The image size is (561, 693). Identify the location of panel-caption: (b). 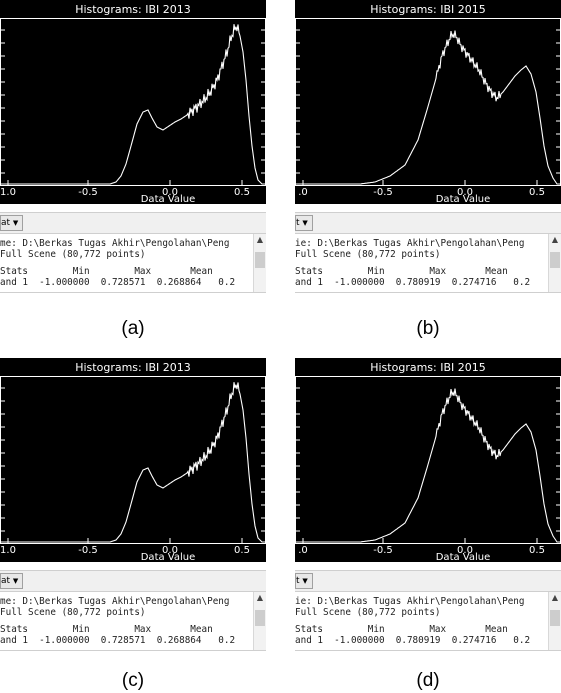
(428, 328).